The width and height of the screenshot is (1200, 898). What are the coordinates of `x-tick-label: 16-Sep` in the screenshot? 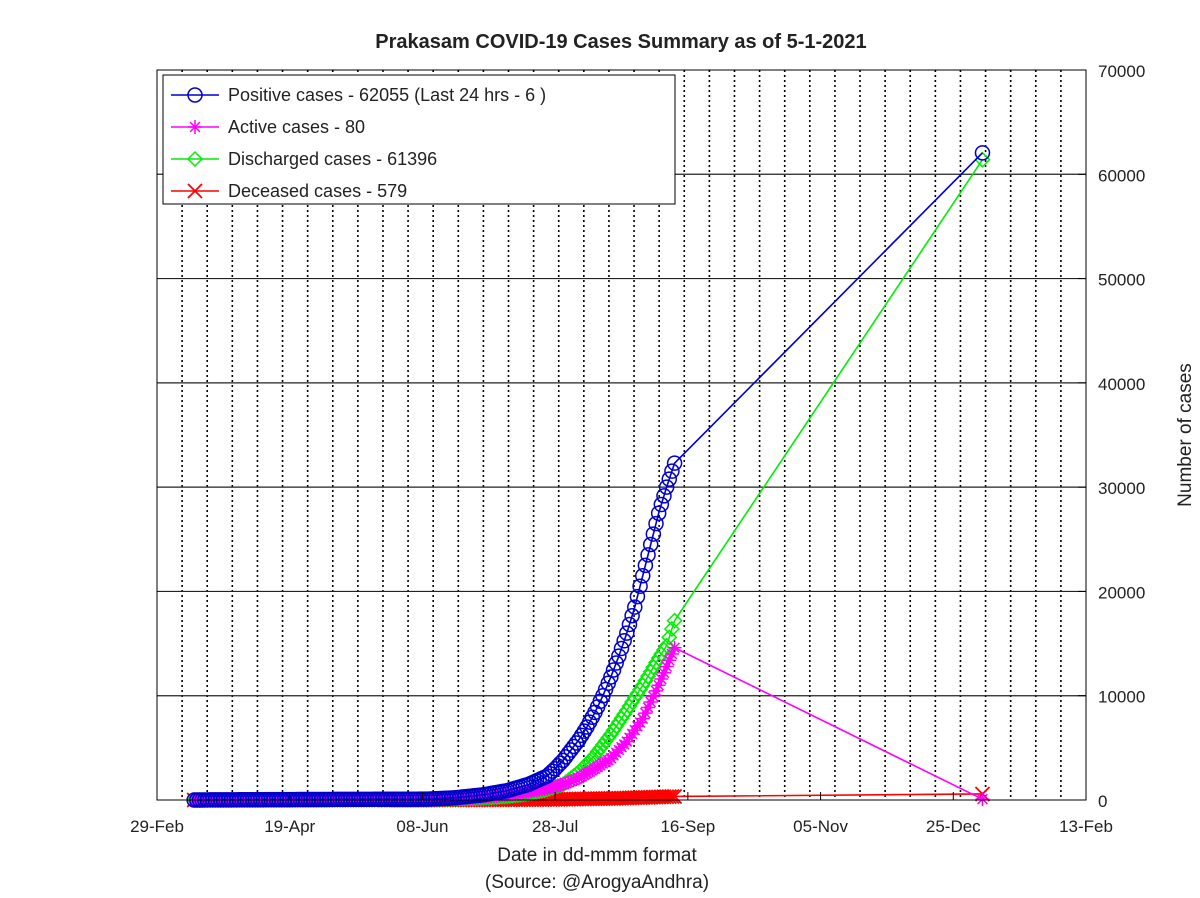 It's located at (687, 826).